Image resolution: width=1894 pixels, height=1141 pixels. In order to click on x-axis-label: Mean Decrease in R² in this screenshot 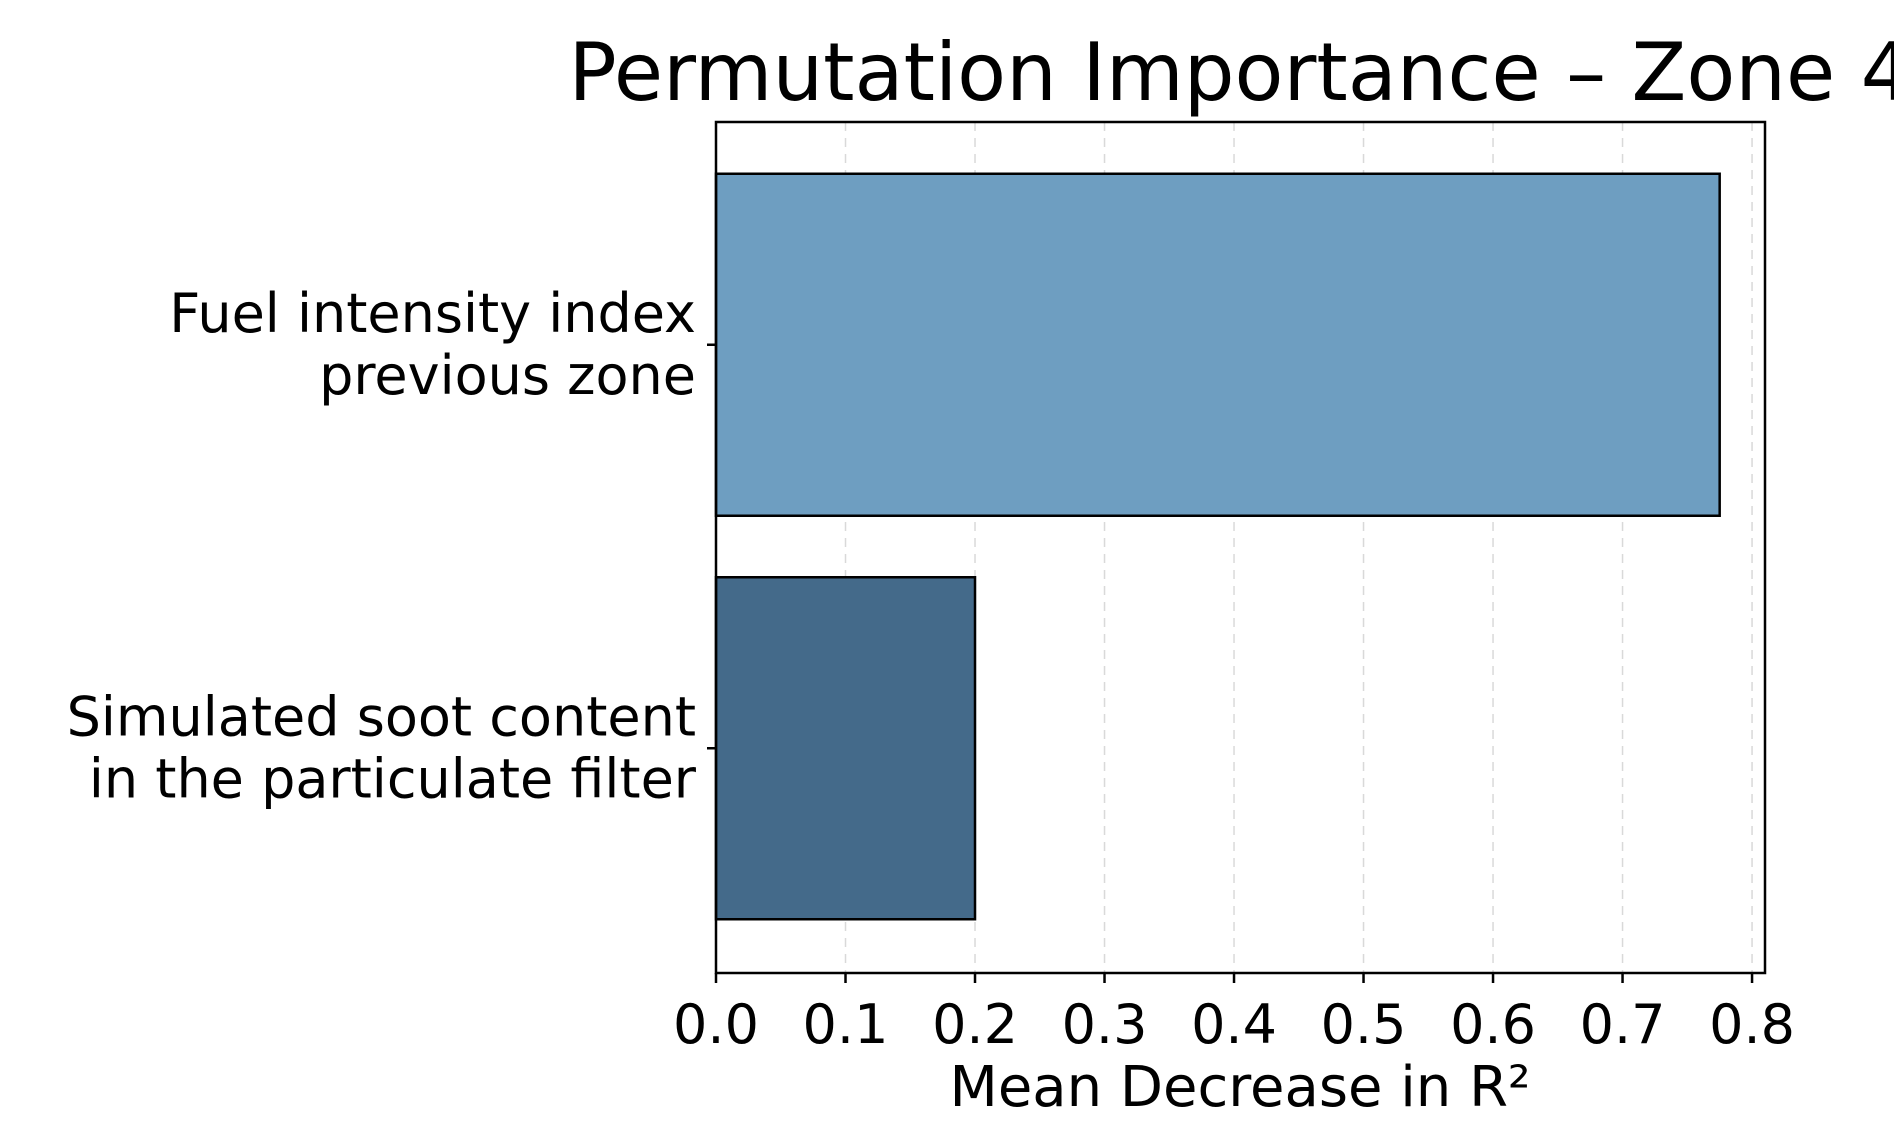, I will do `click(1240, 1087)`.